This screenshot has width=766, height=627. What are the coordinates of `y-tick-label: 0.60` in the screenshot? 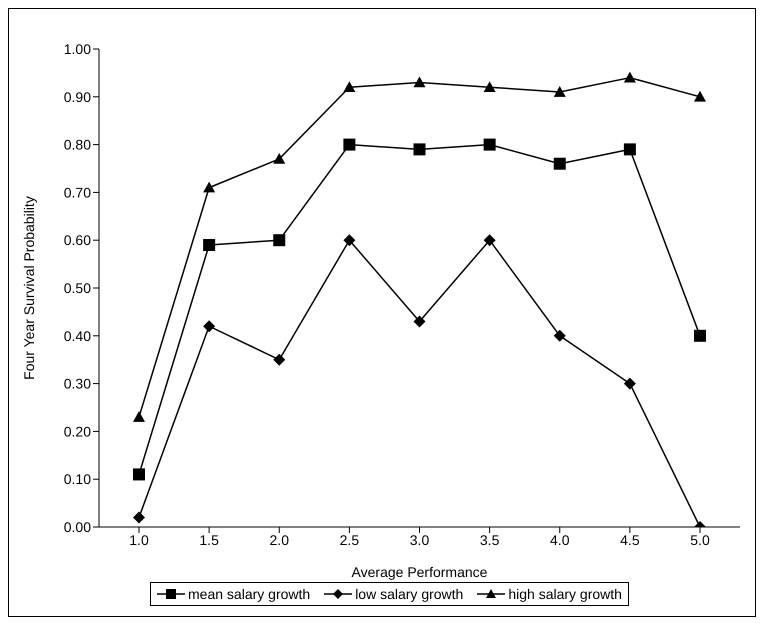 It's located at (78, 240).